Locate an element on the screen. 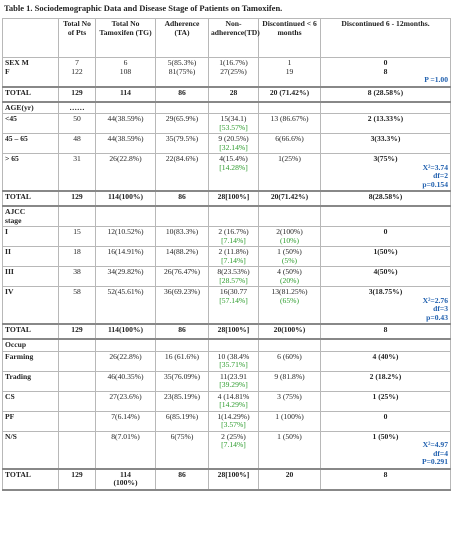 The width and height of the screenshot is (452, 545). table-cell: 4(50%) is located at coordinates (385, 276).